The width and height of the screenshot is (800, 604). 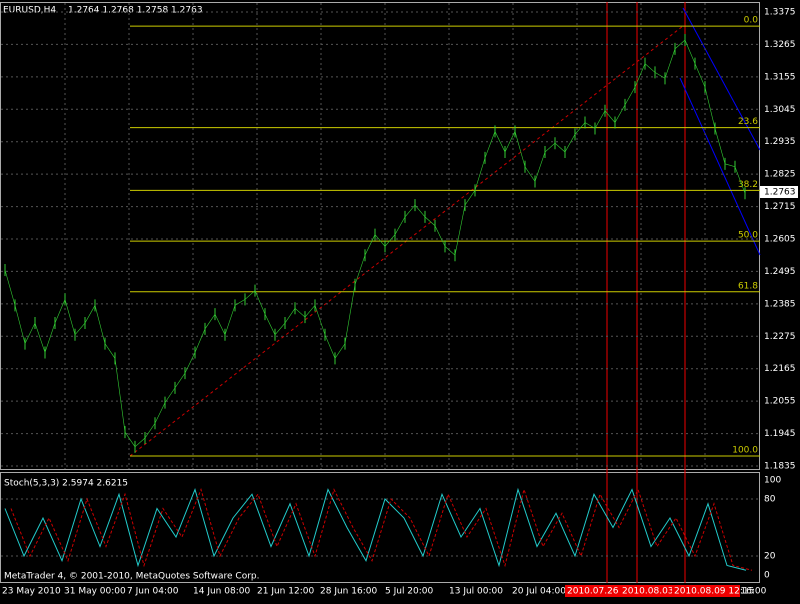 I want to click on price-tick: 1.3045, so click(x=780, y=110).